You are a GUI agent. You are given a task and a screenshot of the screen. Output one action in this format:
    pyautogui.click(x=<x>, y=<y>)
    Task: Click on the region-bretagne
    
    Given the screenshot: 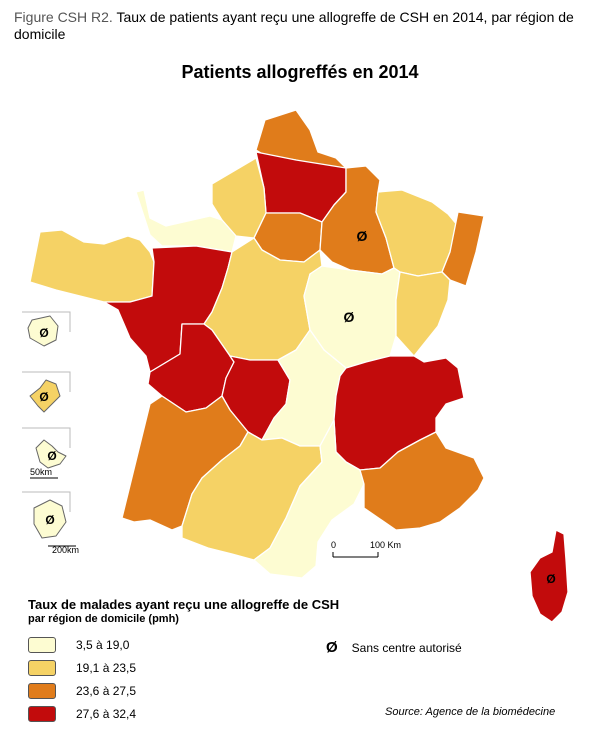 What is the action you would take?
    pyautogui.click(x=92, y=266)
    